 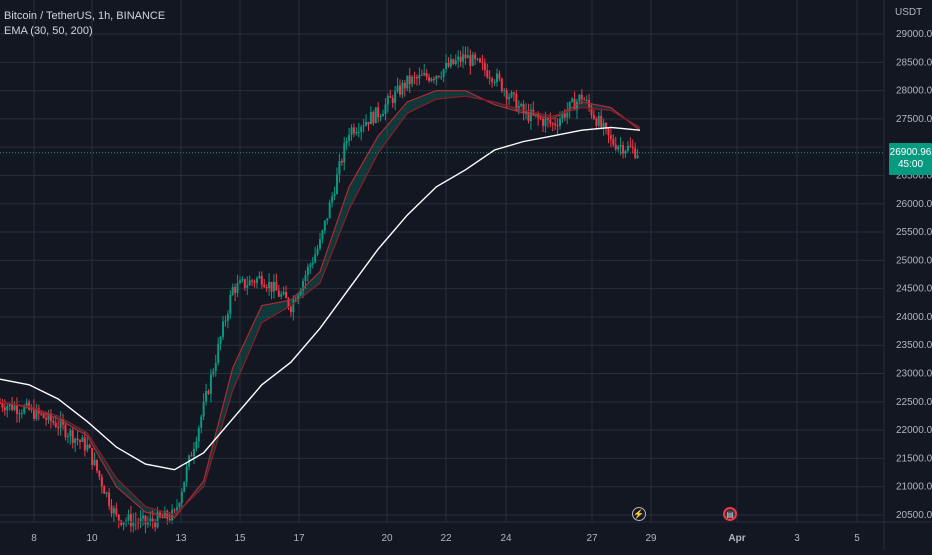 What do you see at coordinates (639, 514) in the screenshot?
I see `lightning-icon: ⚡` at bounding box center [639, 514].